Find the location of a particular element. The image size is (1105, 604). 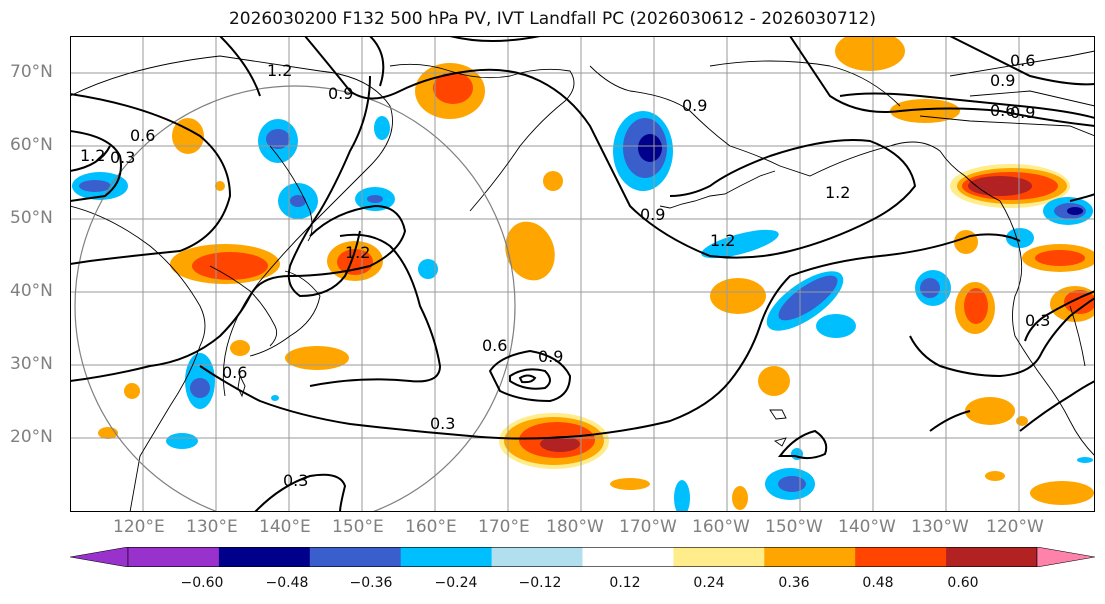

lon-label-180w: 180°W is located at coordinates (575, 527).